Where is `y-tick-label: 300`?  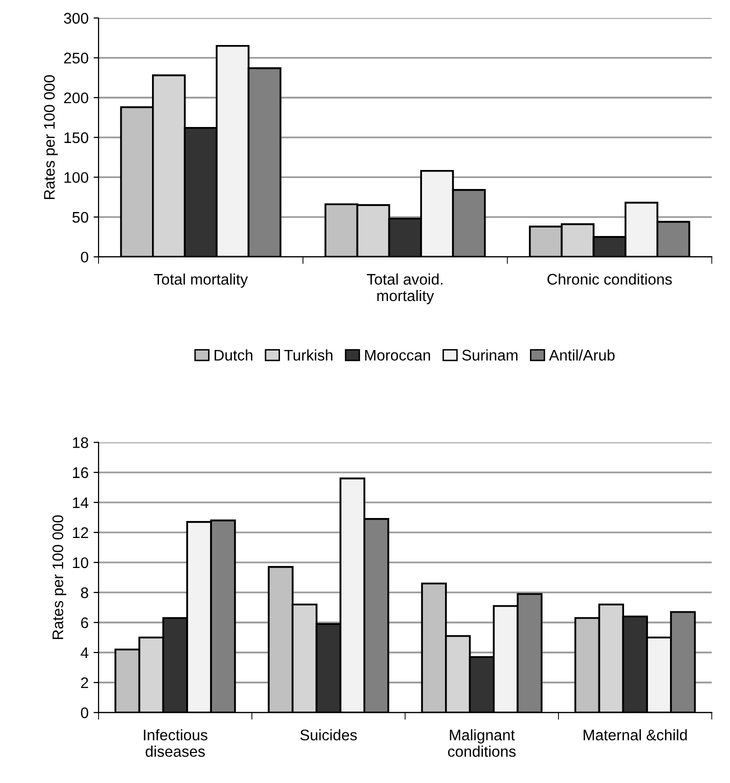
y-tick-label: 300 is located at coordinates (76, 18).